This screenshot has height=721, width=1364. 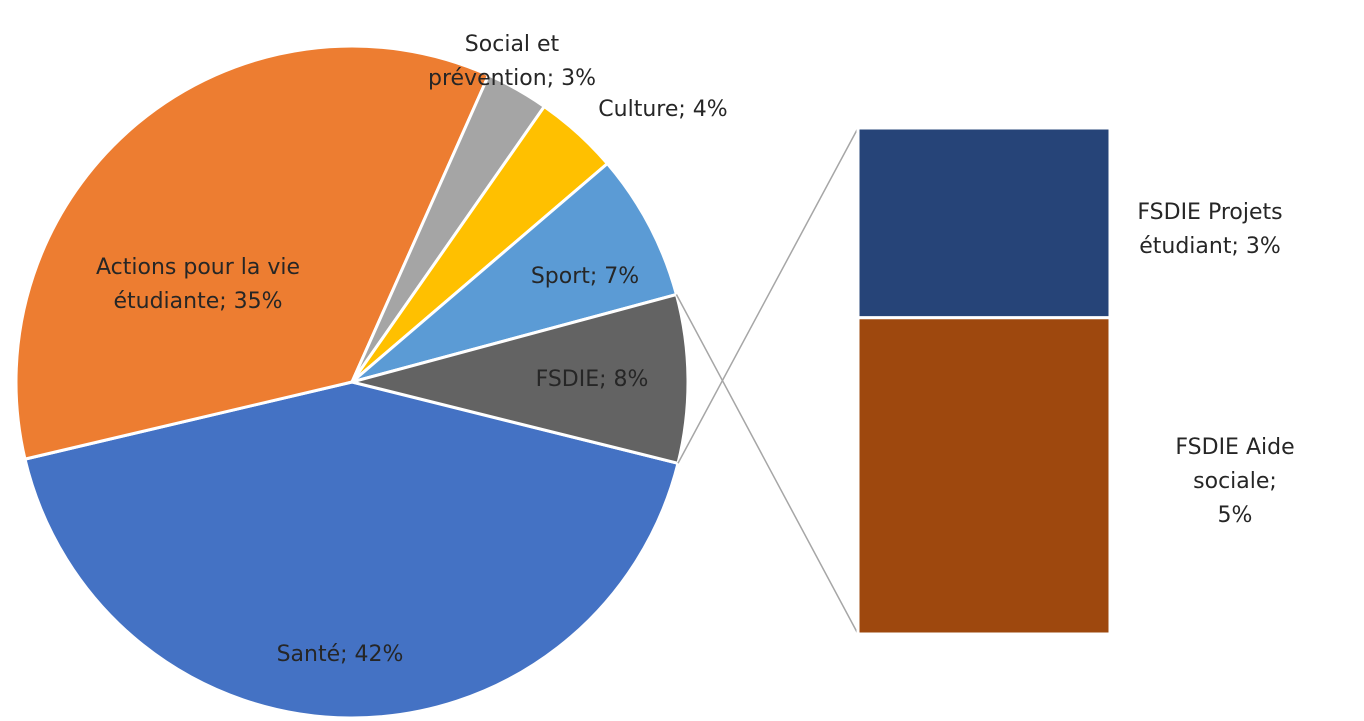 I want to click on bar-label: FSDIE Projets étudiant; 3%, so click(x=1210, y=229).